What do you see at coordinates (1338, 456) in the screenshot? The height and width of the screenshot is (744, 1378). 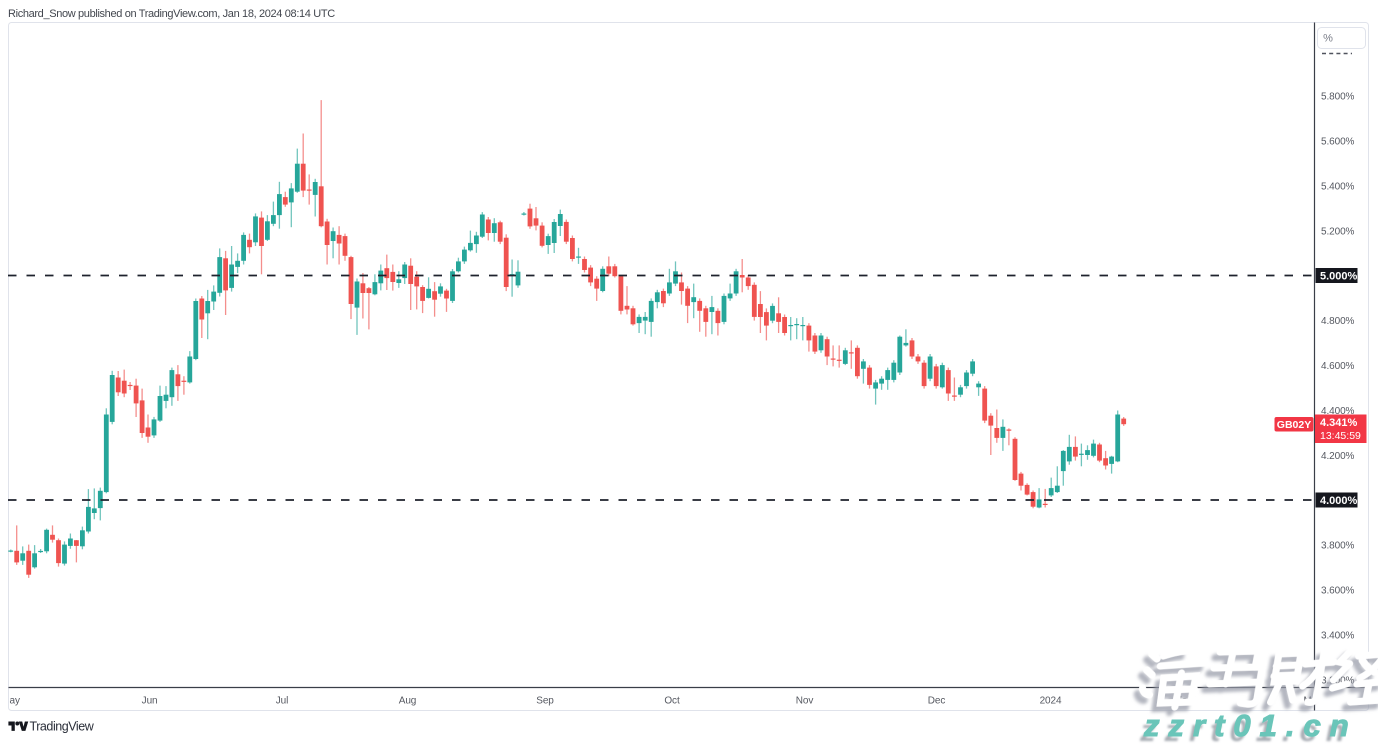 I see `svg-text: 4.200%` at bounding box center [1338, 456].